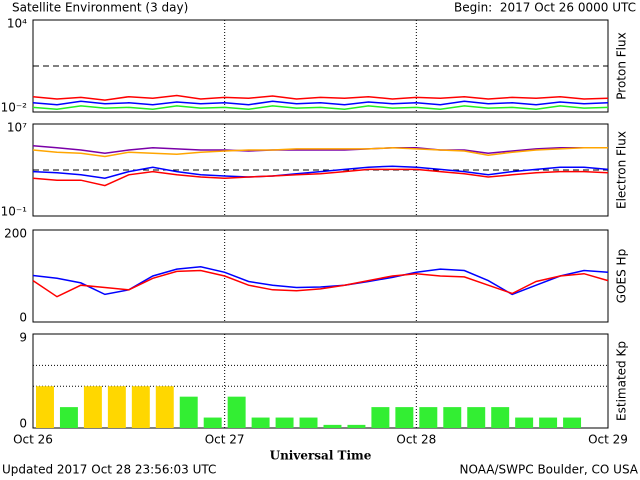 The height and width of the screenshot is (480, 640). I want to click on y-tick-label: 10⁷, so click(17, 128).